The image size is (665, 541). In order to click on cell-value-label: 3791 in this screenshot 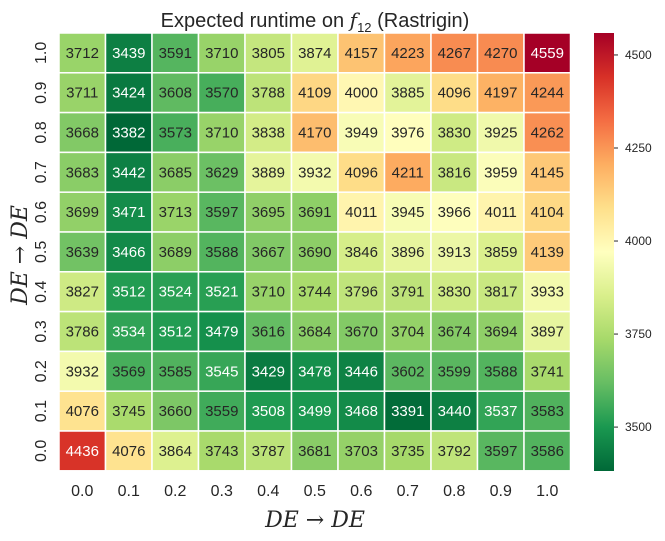, I will do `click(407, 292)`.